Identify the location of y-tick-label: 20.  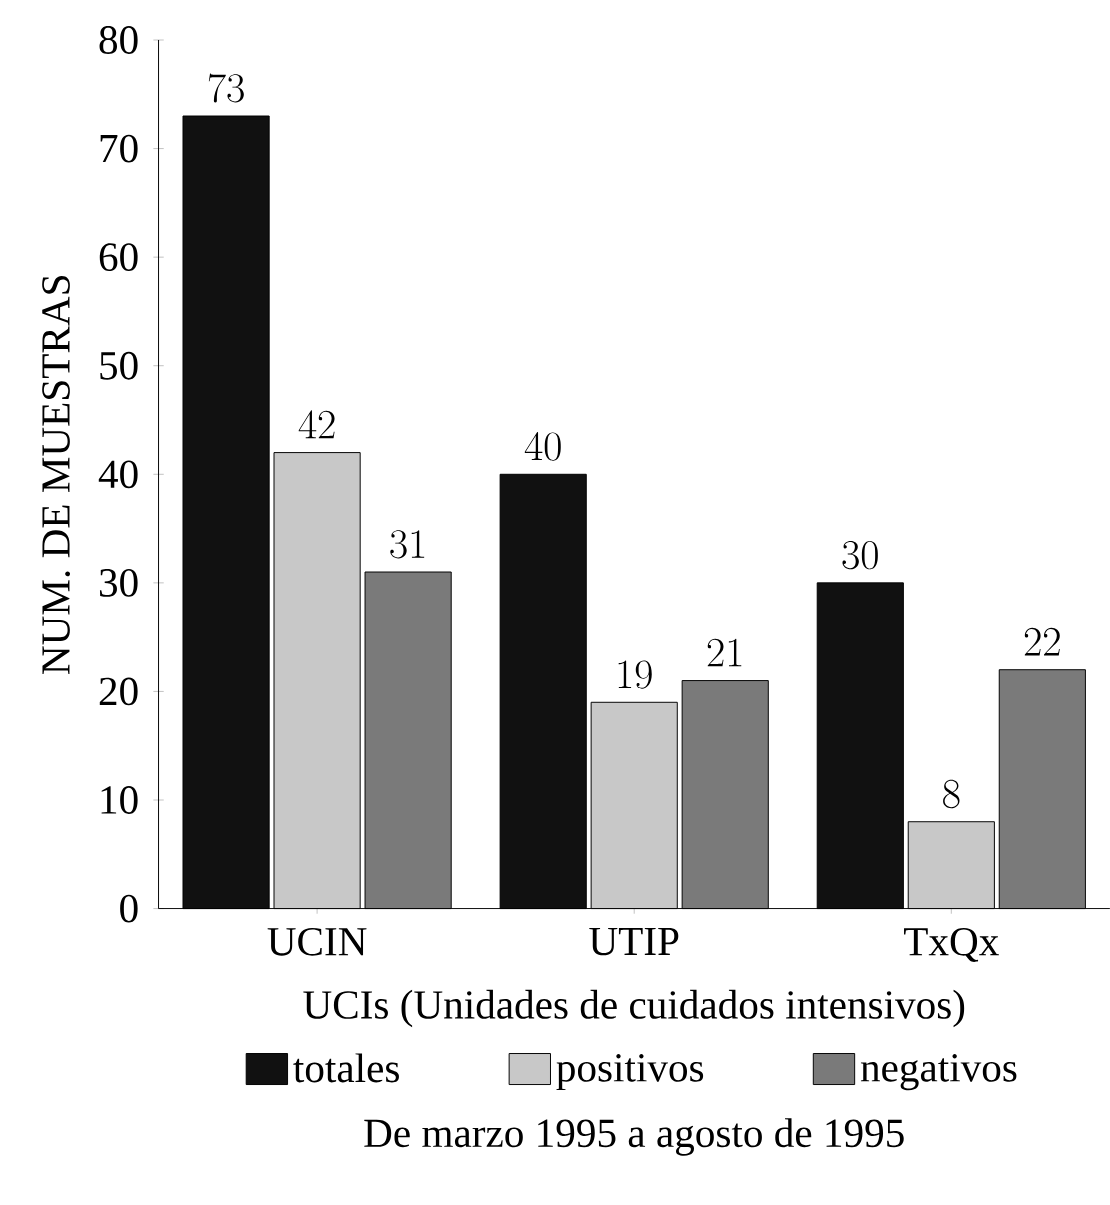
(118, 691).